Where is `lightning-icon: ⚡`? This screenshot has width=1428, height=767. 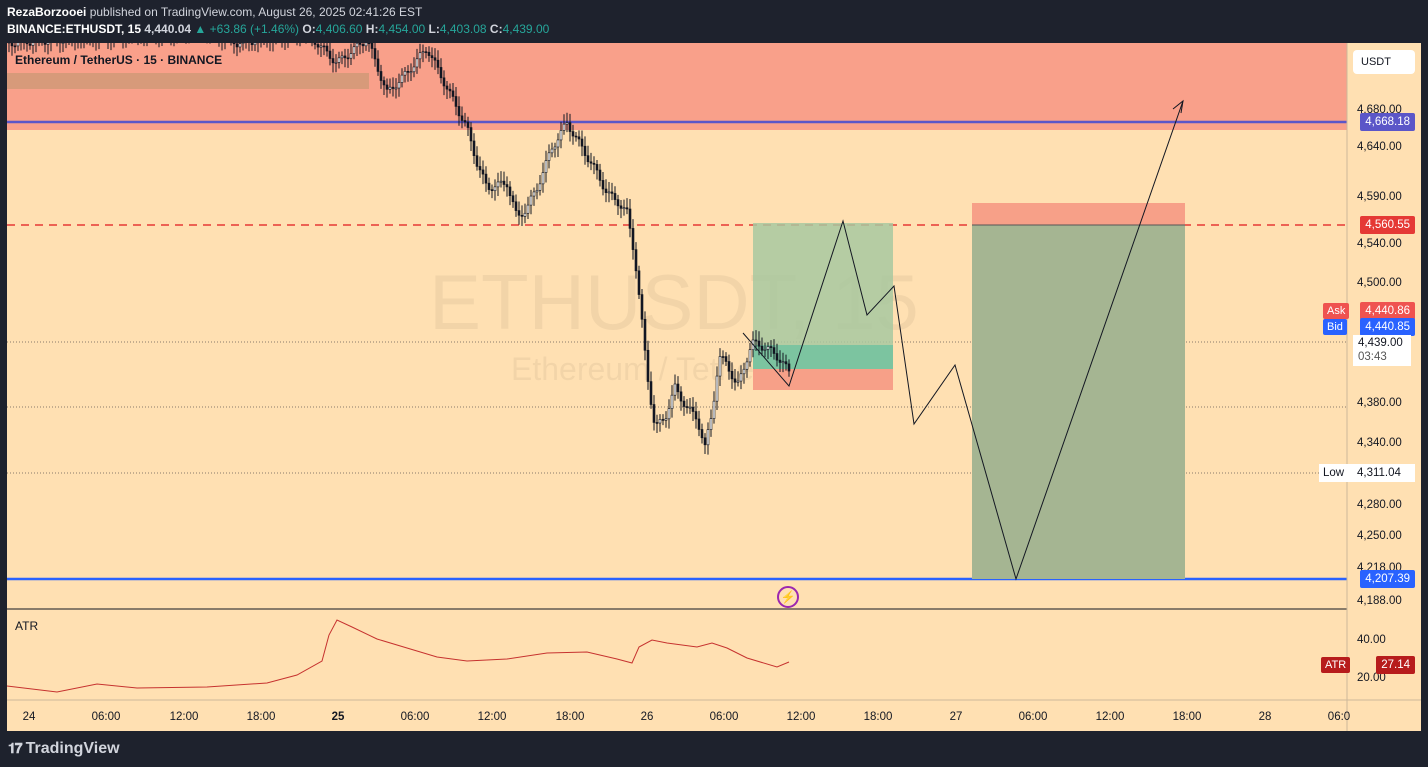
lightning-icon: ⚡ is located at coordinates (788, 597).